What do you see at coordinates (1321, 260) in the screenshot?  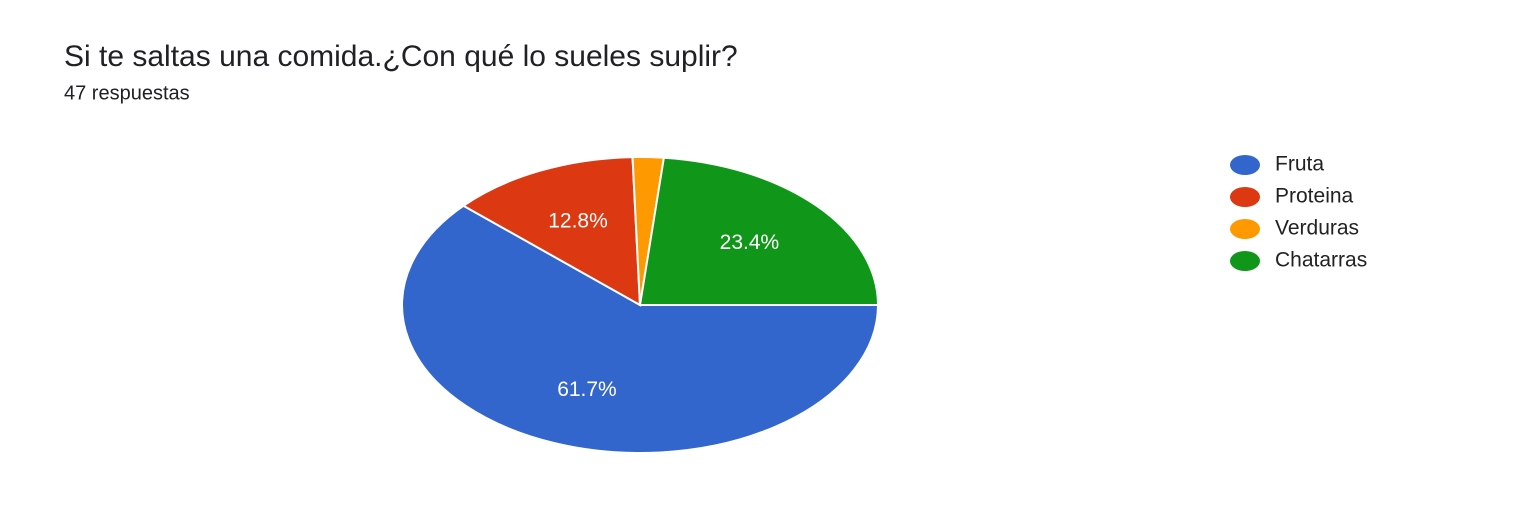 I see `legend-label: Chatarras` at bounding box center [1321, 260].